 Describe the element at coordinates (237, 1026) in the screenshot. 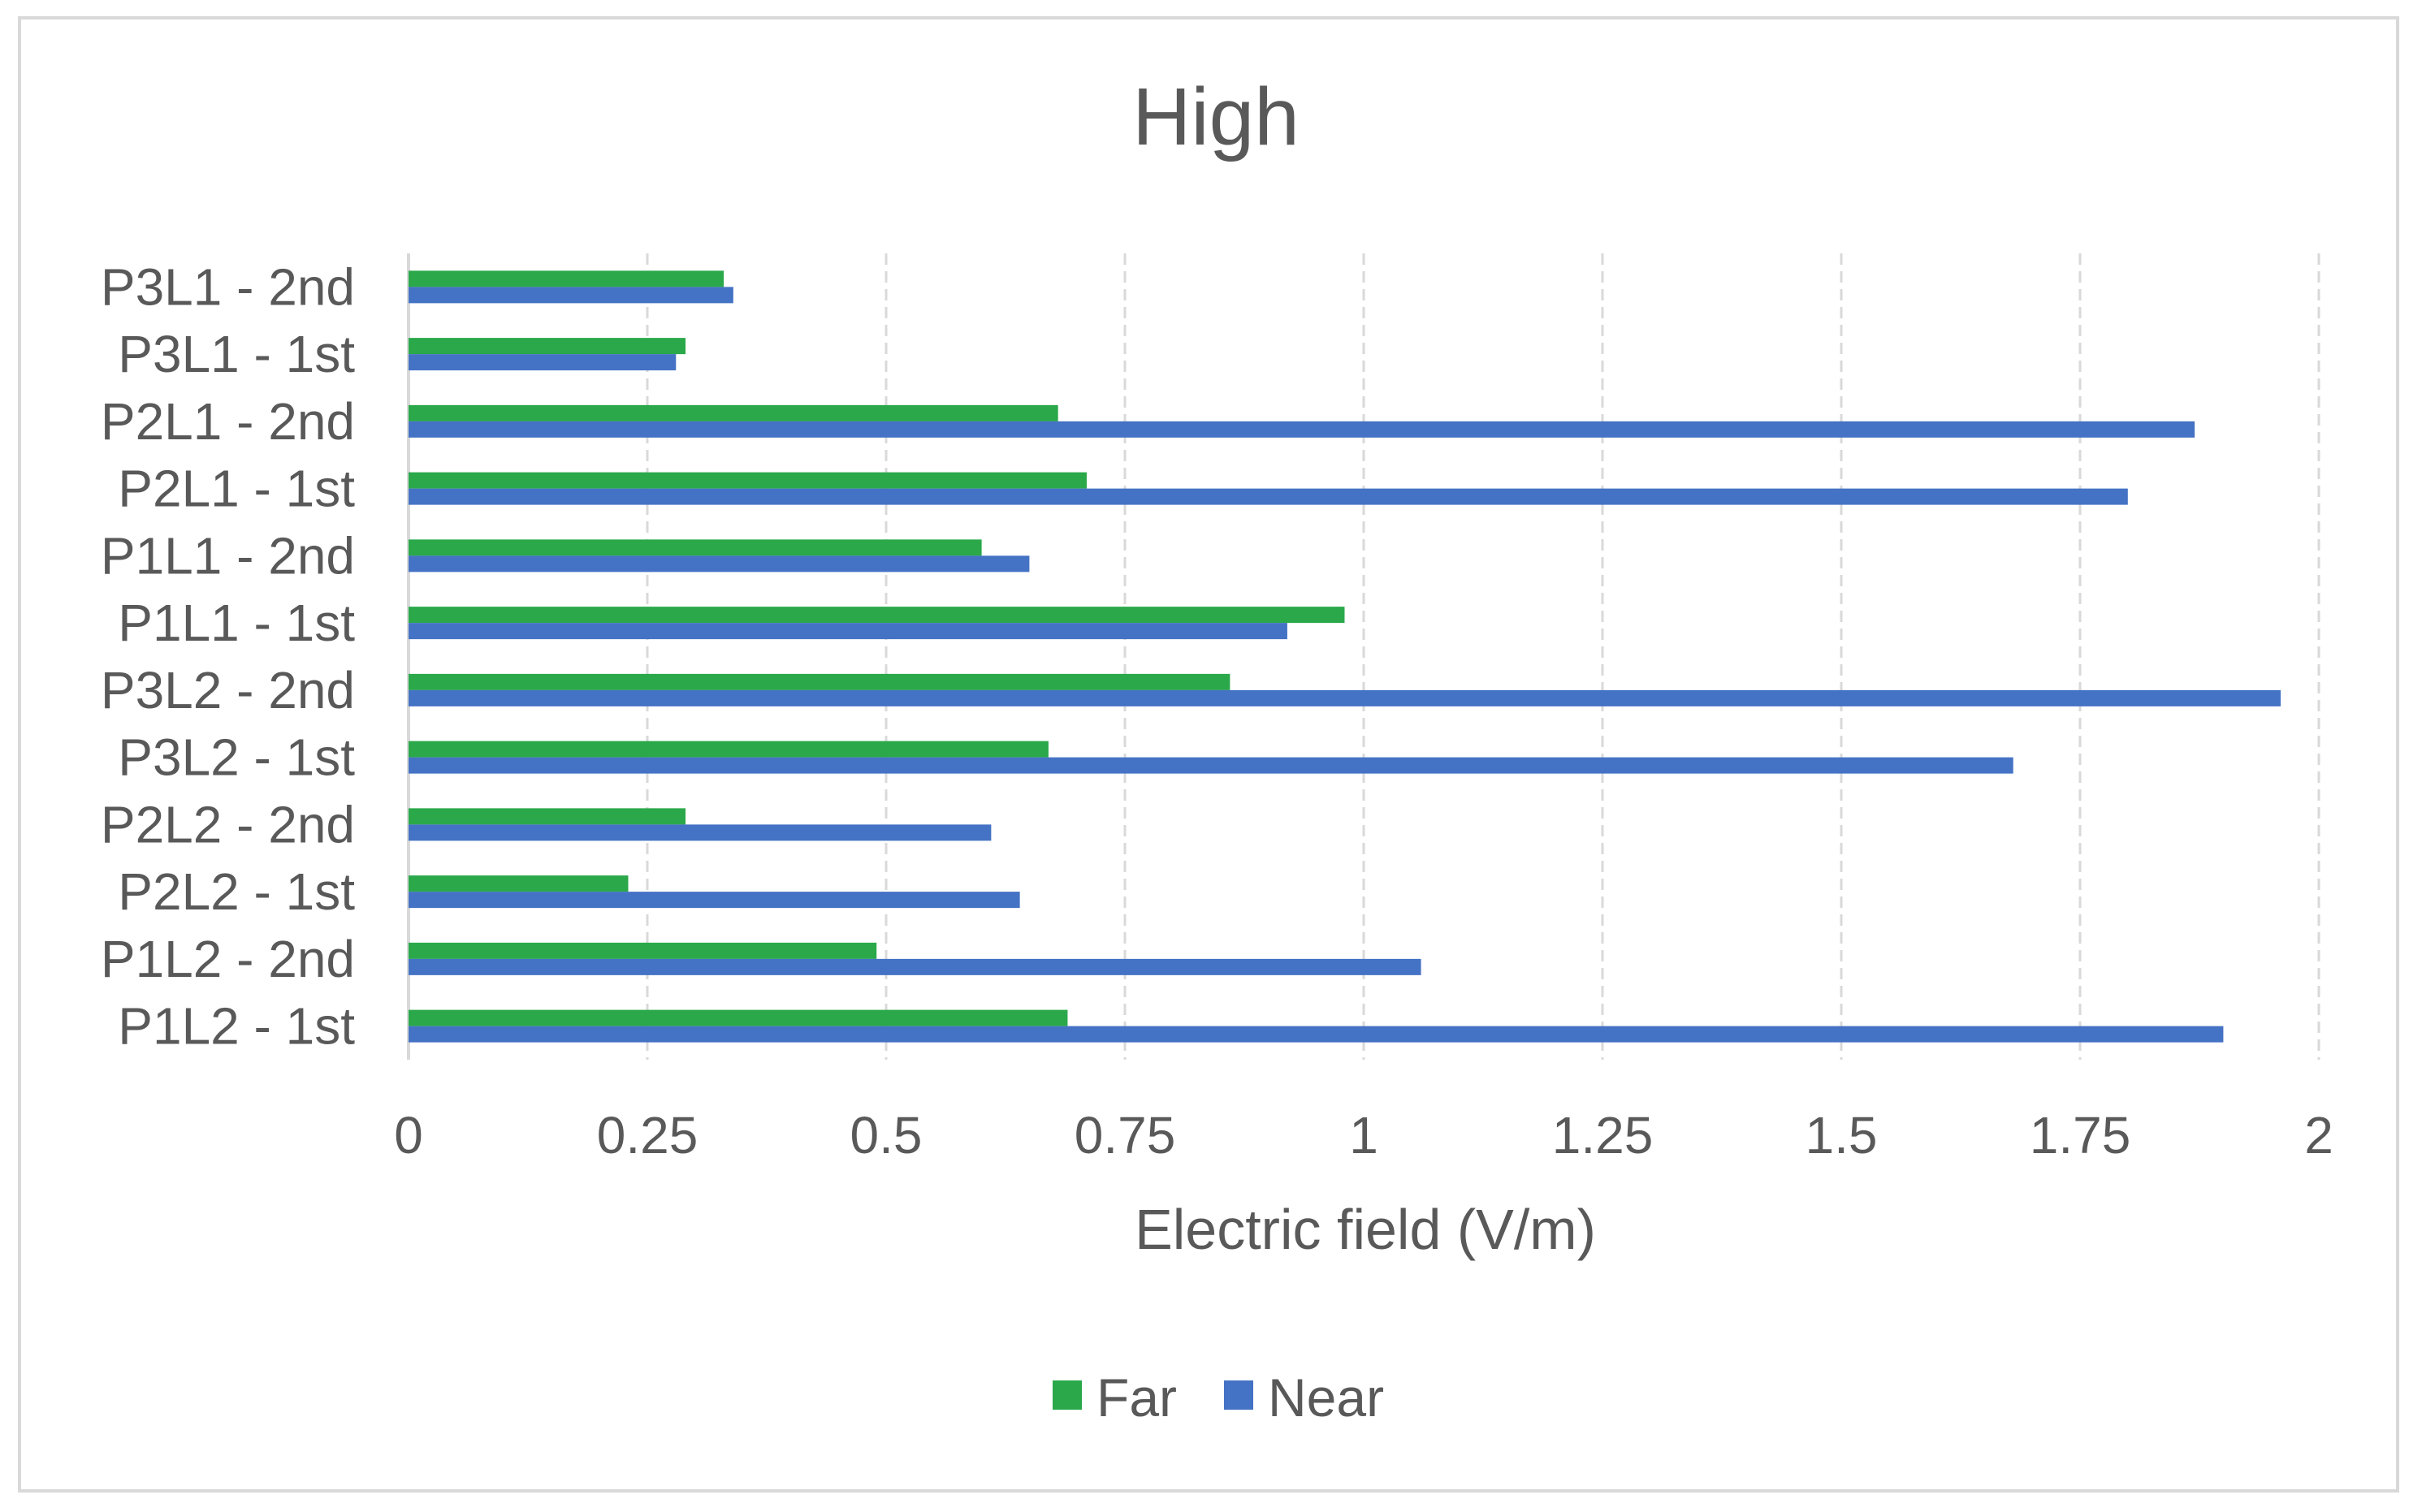

I see `category-label: P1L2 - 1st` at that location.